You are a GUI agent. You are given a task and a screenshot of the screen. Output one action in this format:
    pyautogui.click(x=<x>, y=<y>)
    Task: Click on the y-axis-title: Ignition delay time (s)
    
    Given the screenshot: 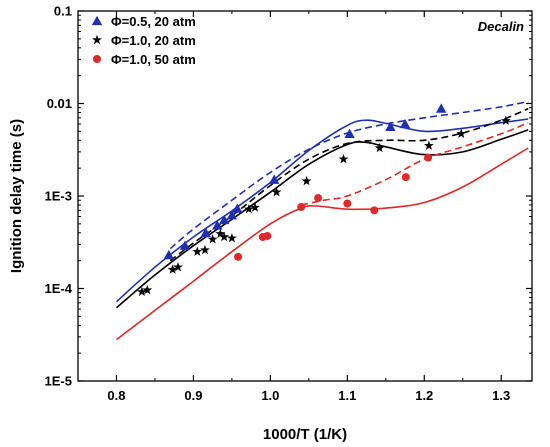 What is the action you would take?
    pyautogui.click(x=16, y=196)
    